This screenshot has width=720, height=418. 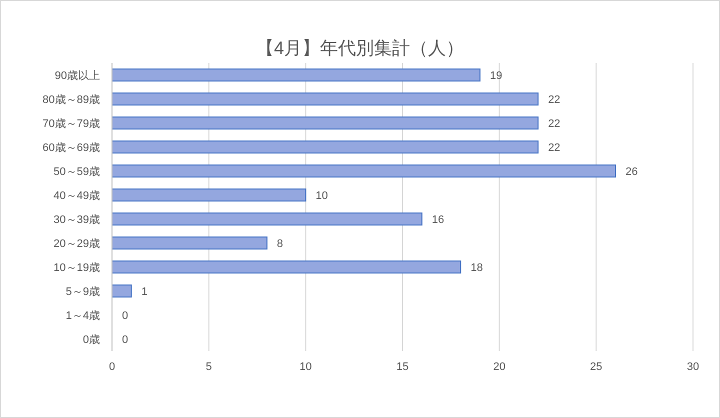 What do you see at coordinates (596, 366) in the screenshot?
I see `x-tick-label: 25` at bounding box center [596, 366].